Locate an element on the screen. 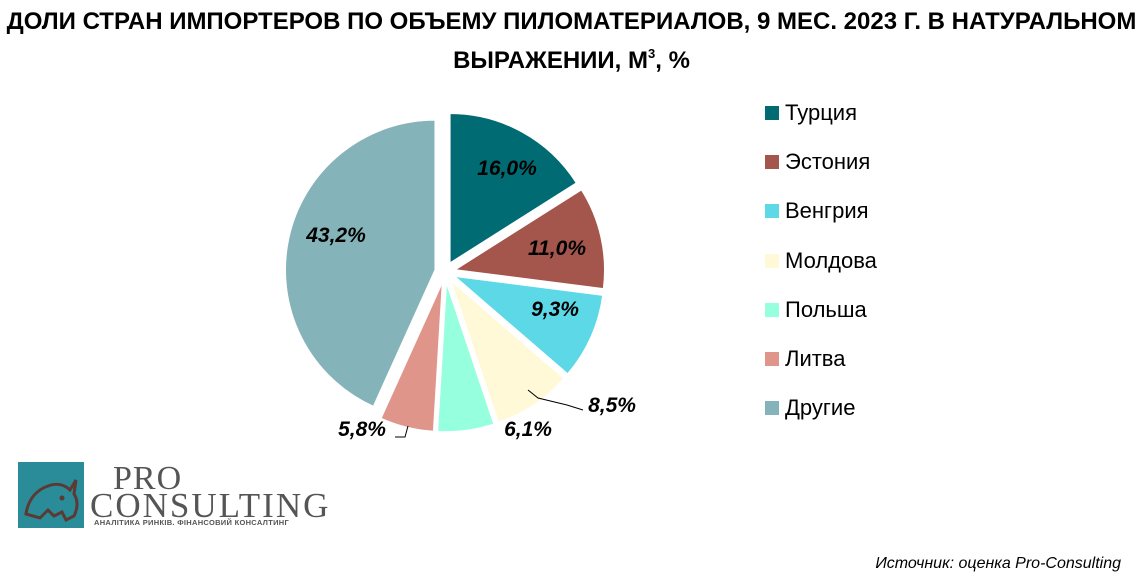  legend-item-3: Венгрия is located at coordinates (821, 211).